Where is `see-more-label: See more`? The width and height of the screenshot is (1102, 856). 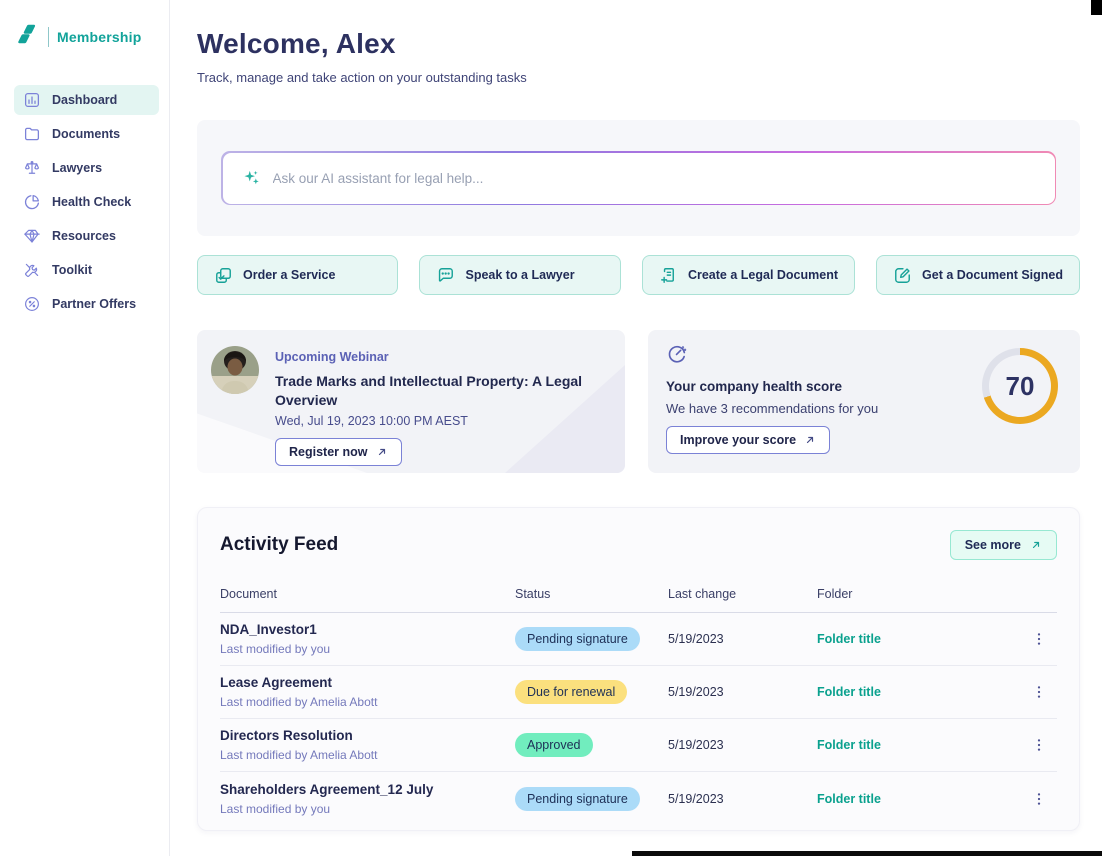 see-more-label: See more is located at coordinates (992, 545).